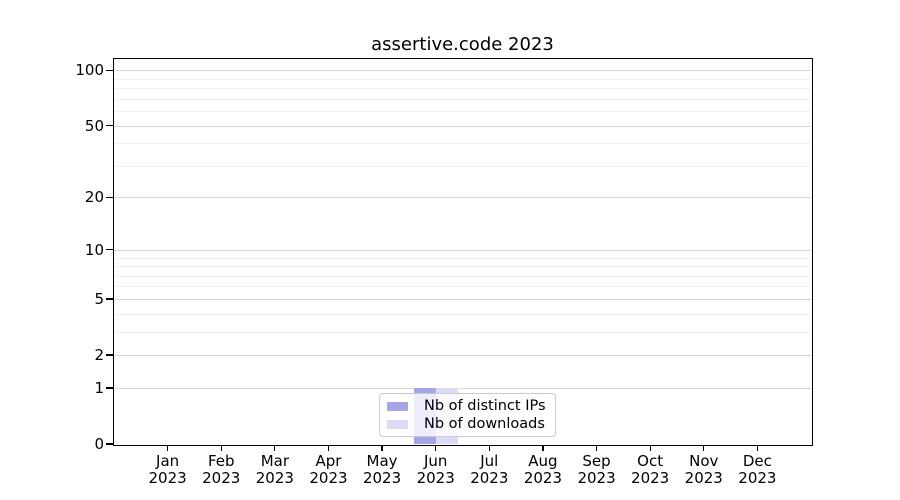 The height and width of the screenshot is (500, 900). I want to click on legend-item: Nb of distinct IPs, so click(466, 406).